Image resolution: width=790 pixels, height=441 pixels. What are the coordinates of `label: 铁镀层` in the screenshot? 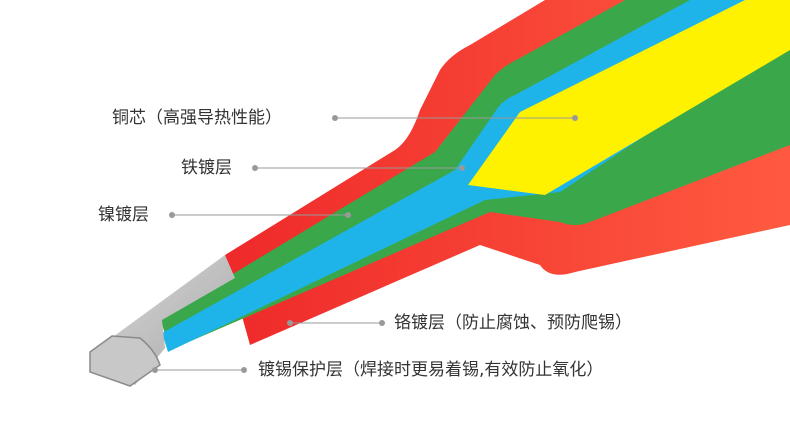 It's located at (206, 168).